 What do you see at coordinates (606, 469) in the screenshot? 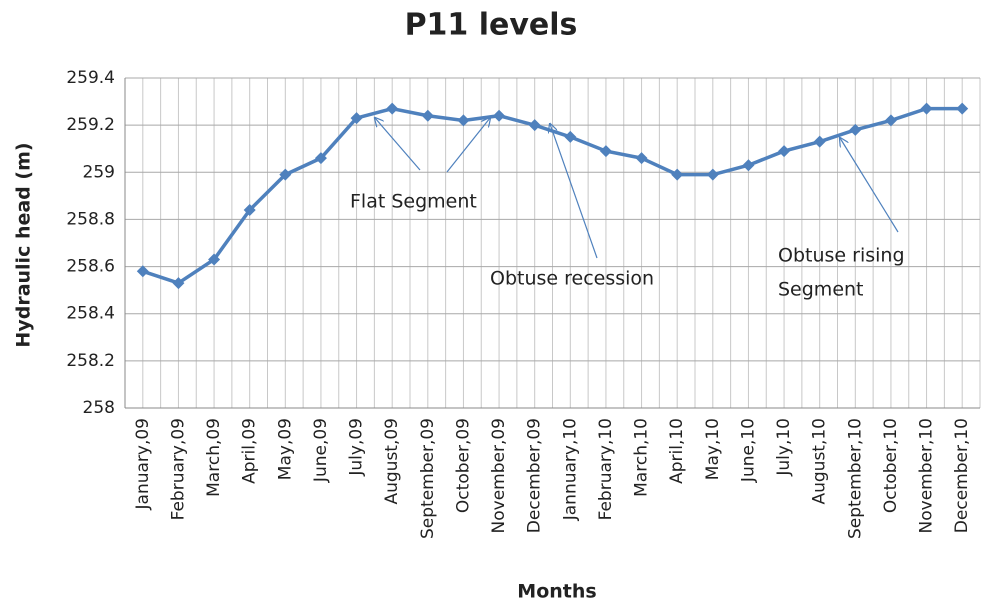
I see `x-tick-label: February,10` at bounding box center [606, 469].